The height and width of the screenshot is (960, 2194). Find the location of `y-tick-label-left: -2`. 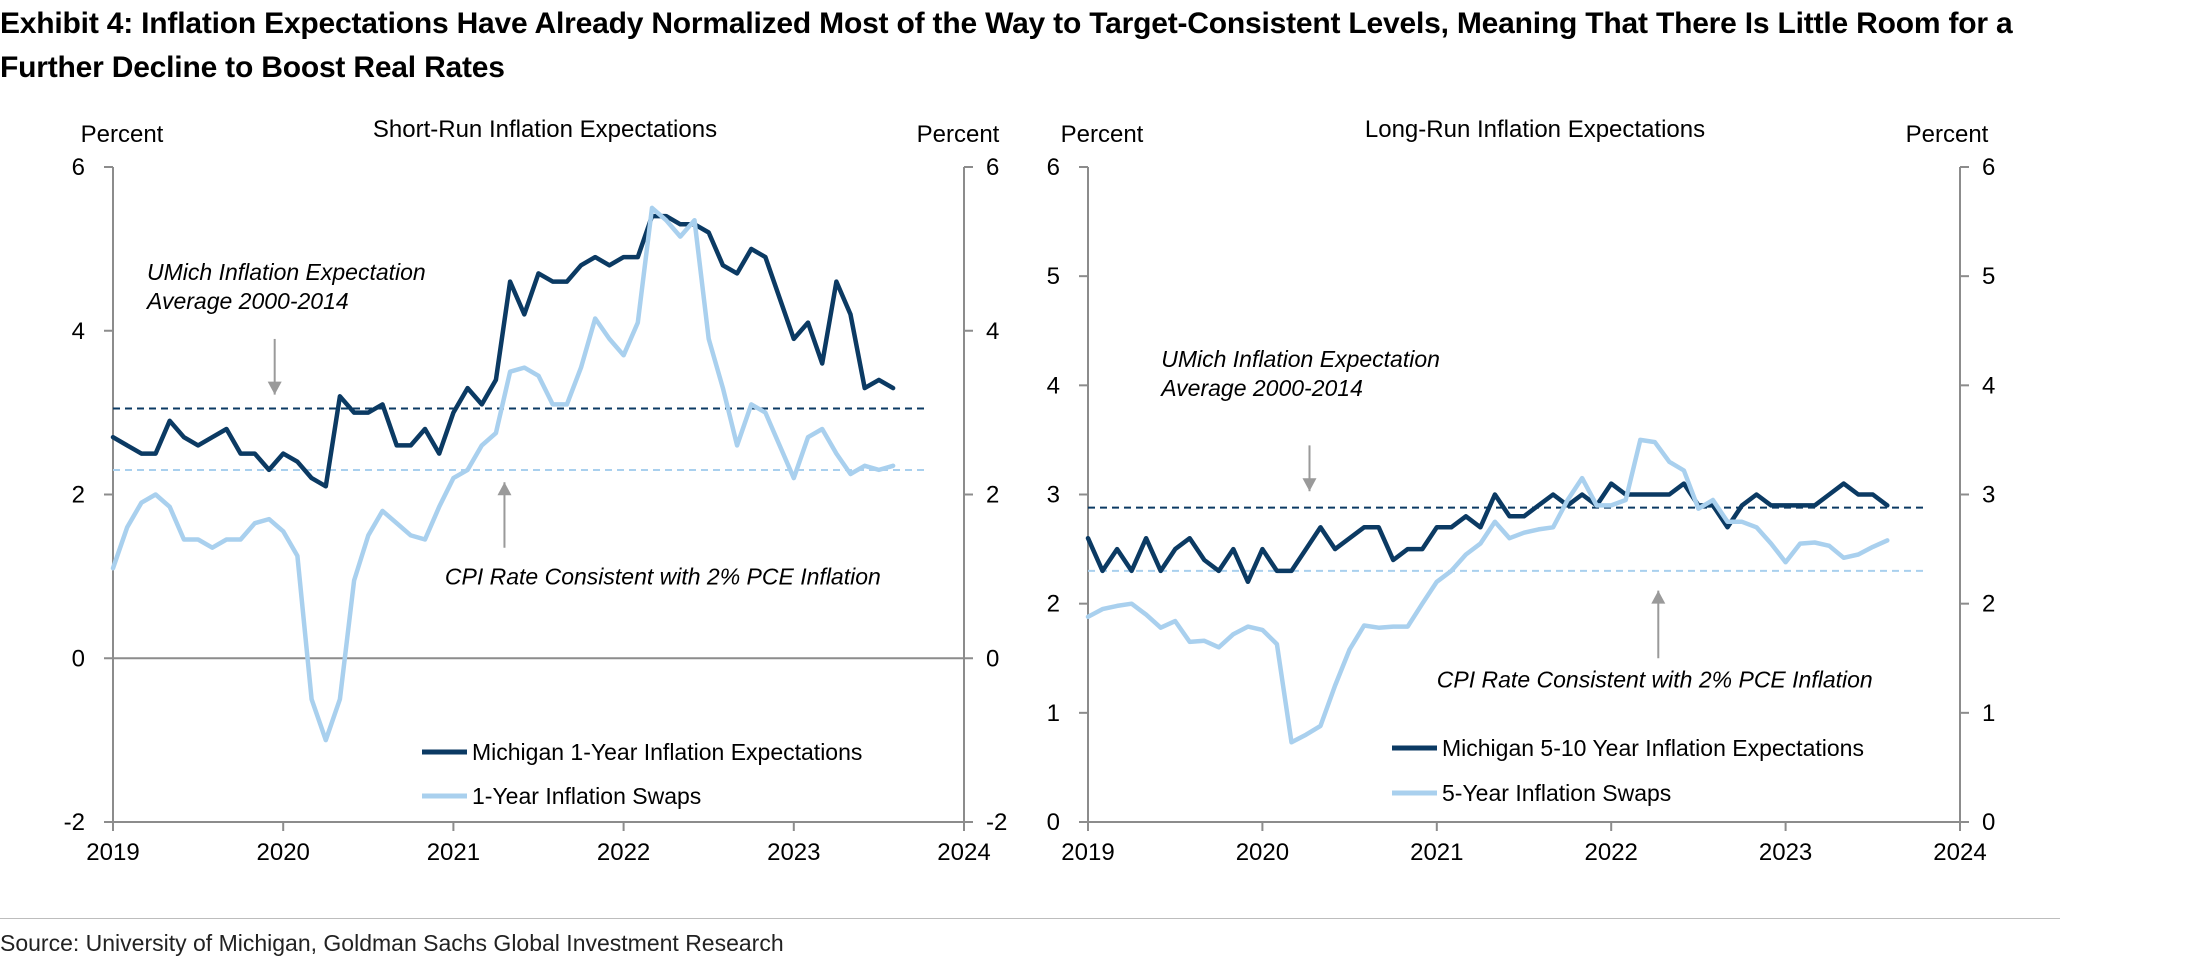

y-tick-label-left: -2 is located at coordinates (74, 822).